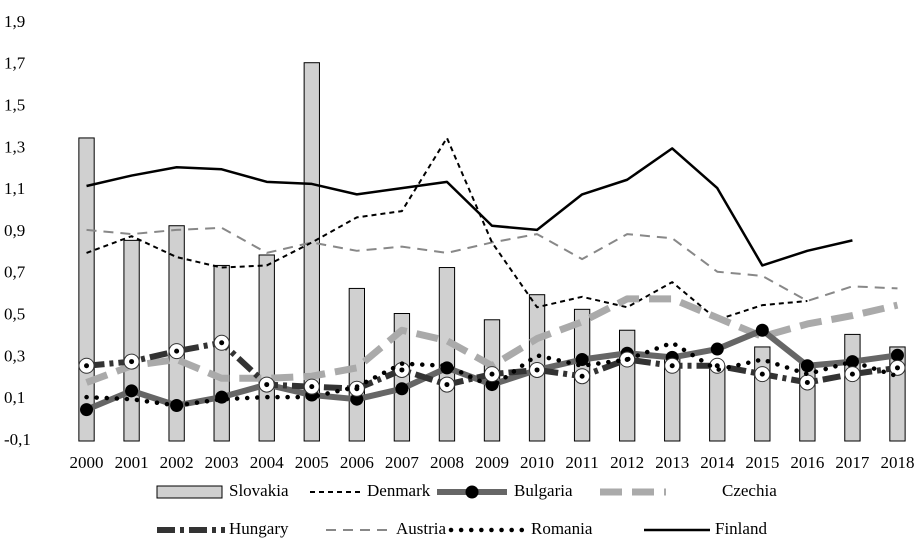  What do you see at coordinates (177, 462) in the screenshot?
I see `x-tick-label: 2002` at bounding box center [177, 462].